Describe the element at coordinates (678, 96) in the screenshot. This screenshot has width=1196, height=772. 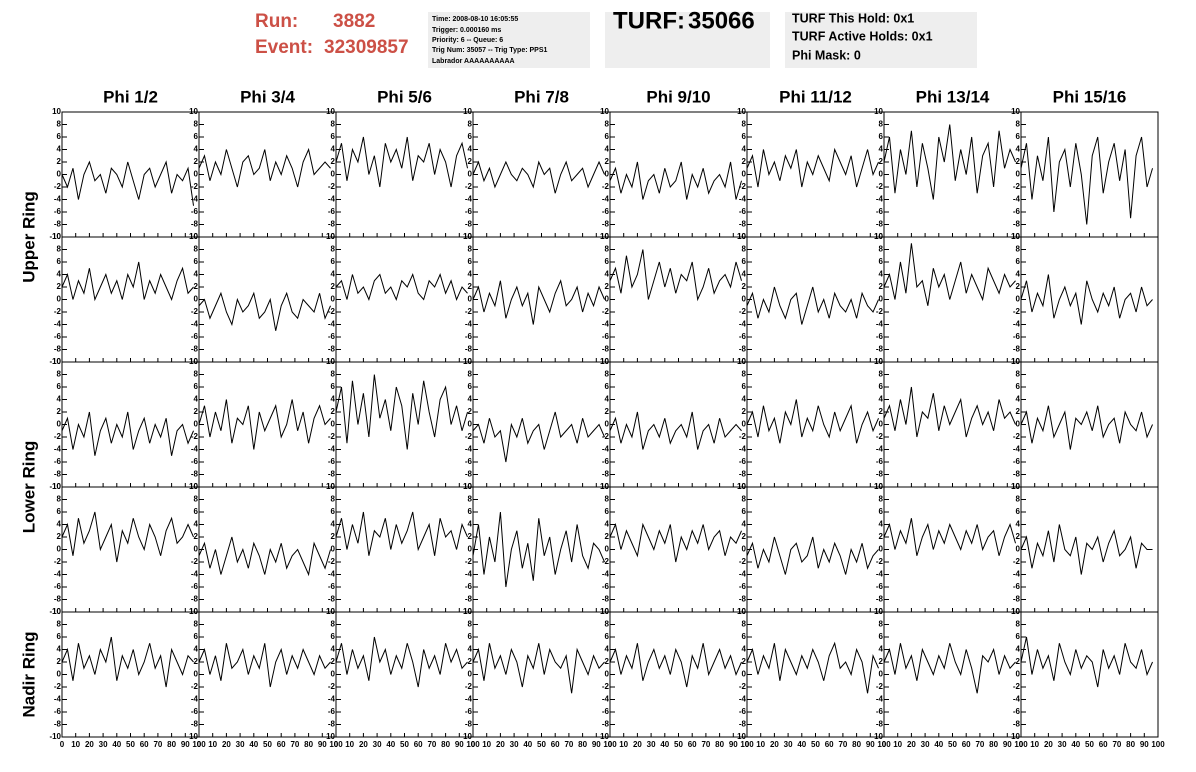
I see `column-label: Phi 9/10` at that location.